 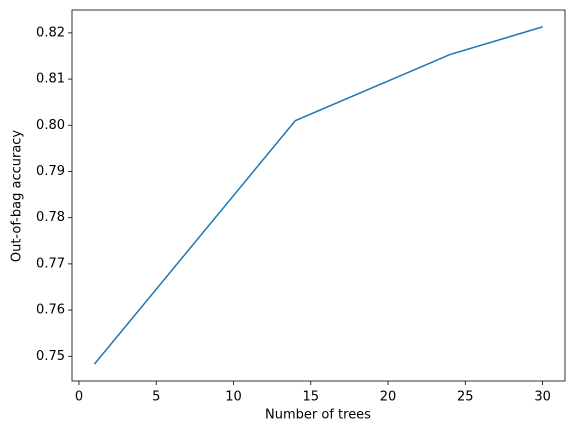 I want to click on y-tick-label: 0.78, so click(x=50, y=217).